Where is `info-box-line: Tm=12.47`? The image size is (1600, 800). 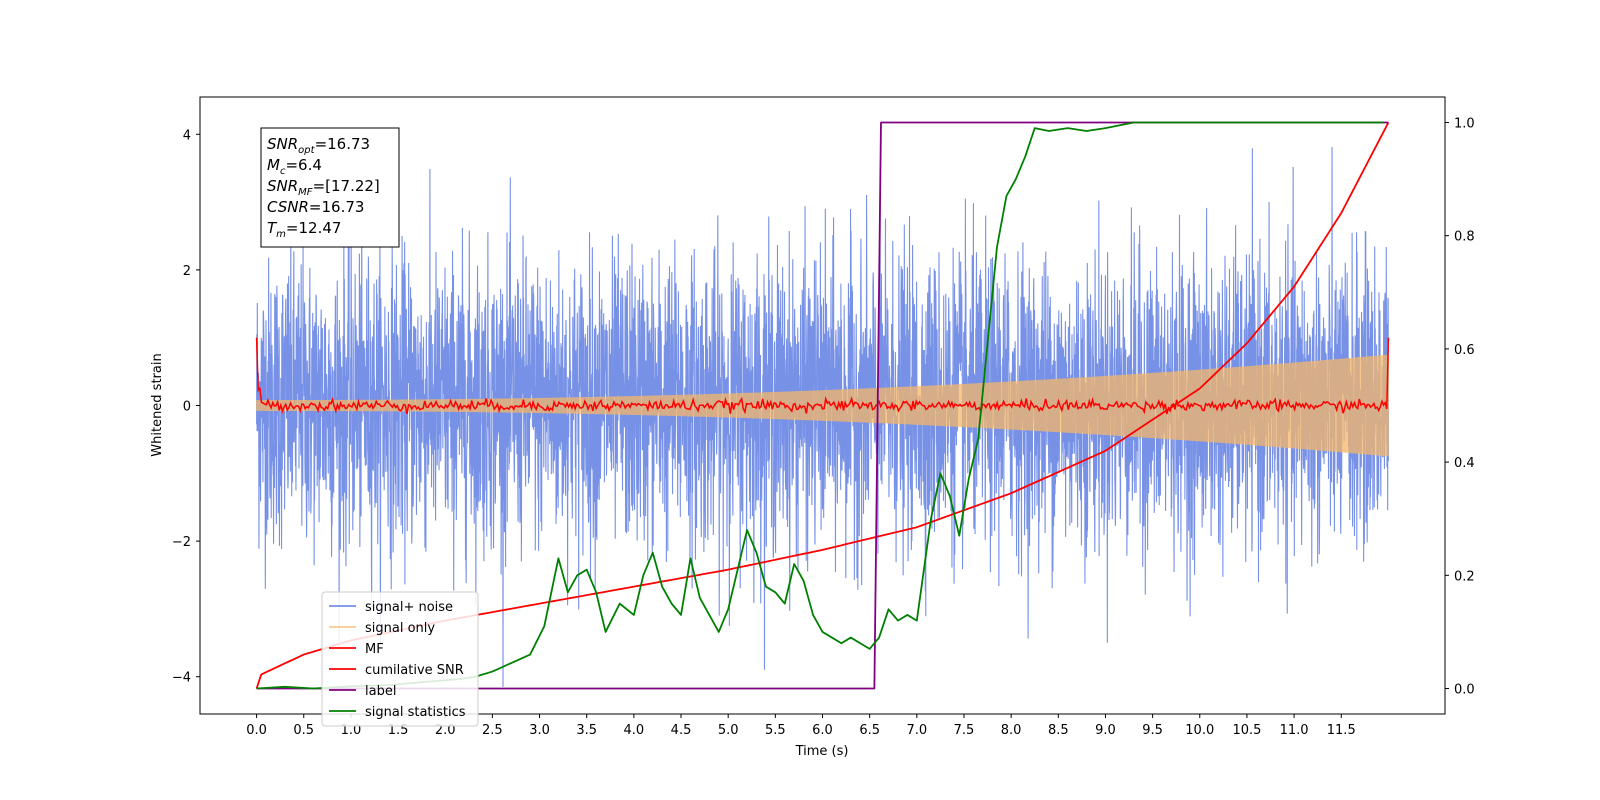 info-box-line: Tm=12.47 is located at coordinates (304, 229).